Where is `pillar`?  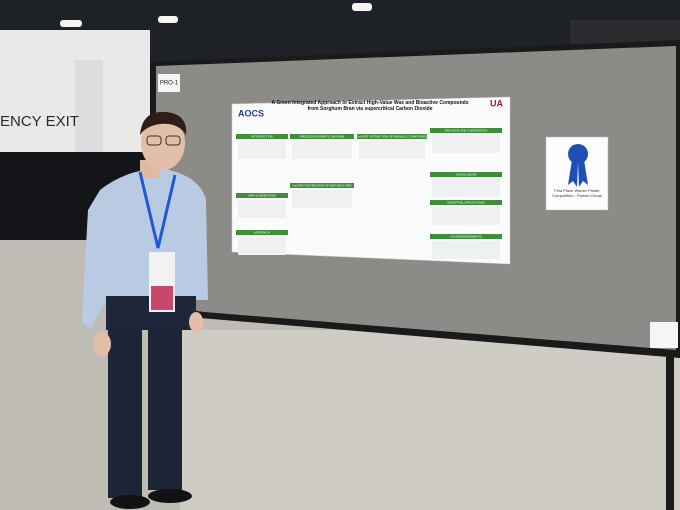 pillar is located at coordinates (89, 107).